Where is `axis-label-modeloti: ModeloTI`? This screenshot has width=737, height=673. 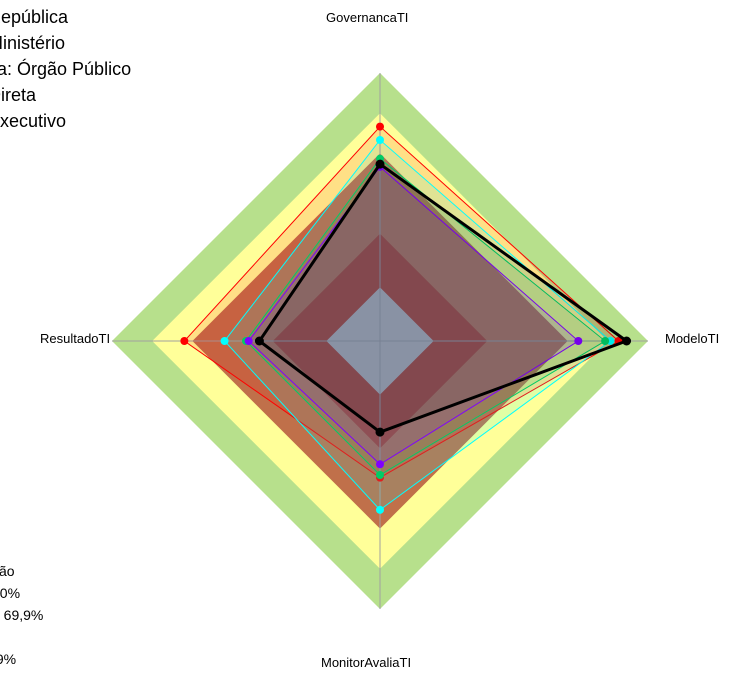
axis-label-modeloti: ModeloTI is located at coordinates (692, 338).